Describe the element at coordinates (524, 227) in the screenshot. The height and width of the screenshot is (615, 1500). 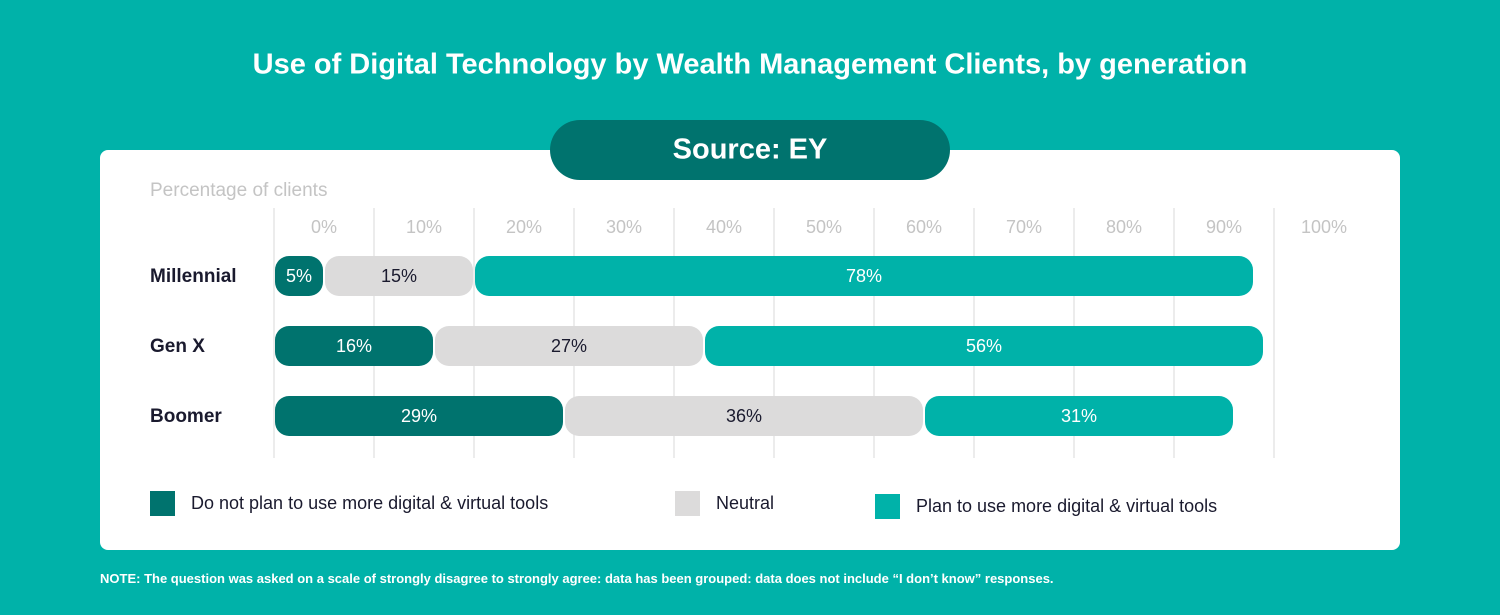
I see `x-tick-label: 20%` at that location.